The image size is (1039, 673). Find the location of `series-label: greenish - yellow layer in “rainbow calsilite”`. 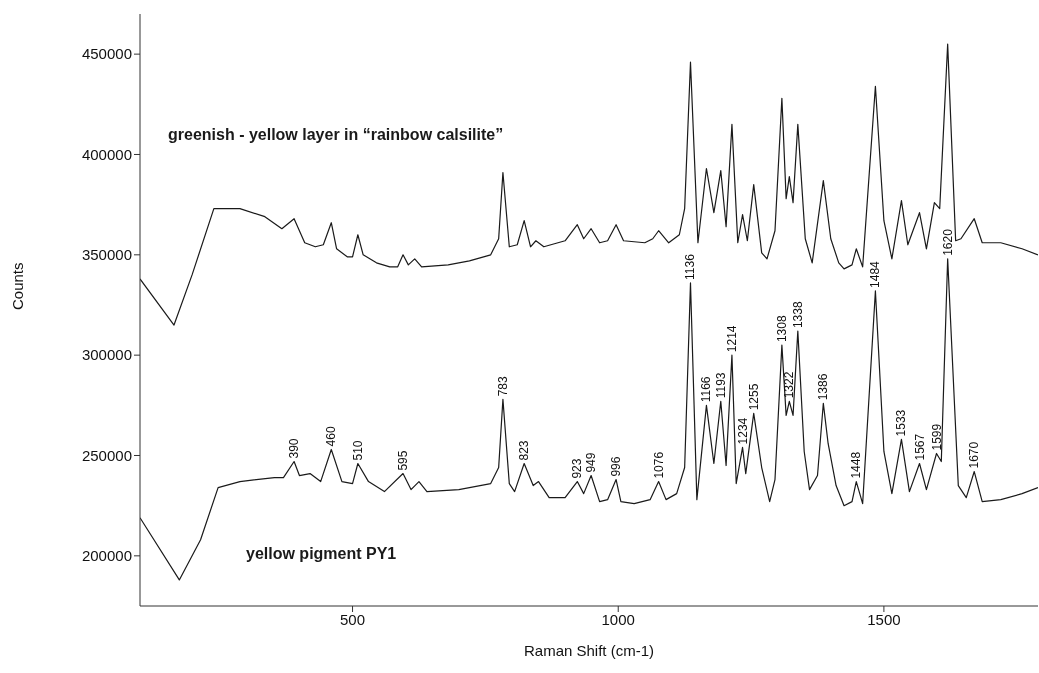

series-label: greenish - yellow layer in “rainbow calsilite” is located at coordinates (336, 135).